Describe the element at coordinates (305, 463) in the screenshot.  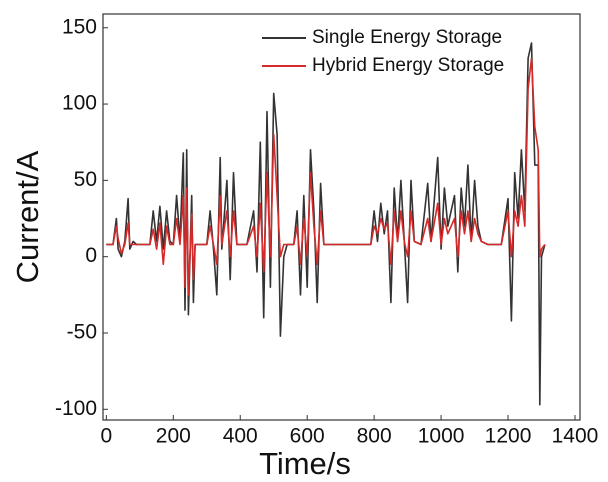
I see `x-axis-title: Time/s` at that location.